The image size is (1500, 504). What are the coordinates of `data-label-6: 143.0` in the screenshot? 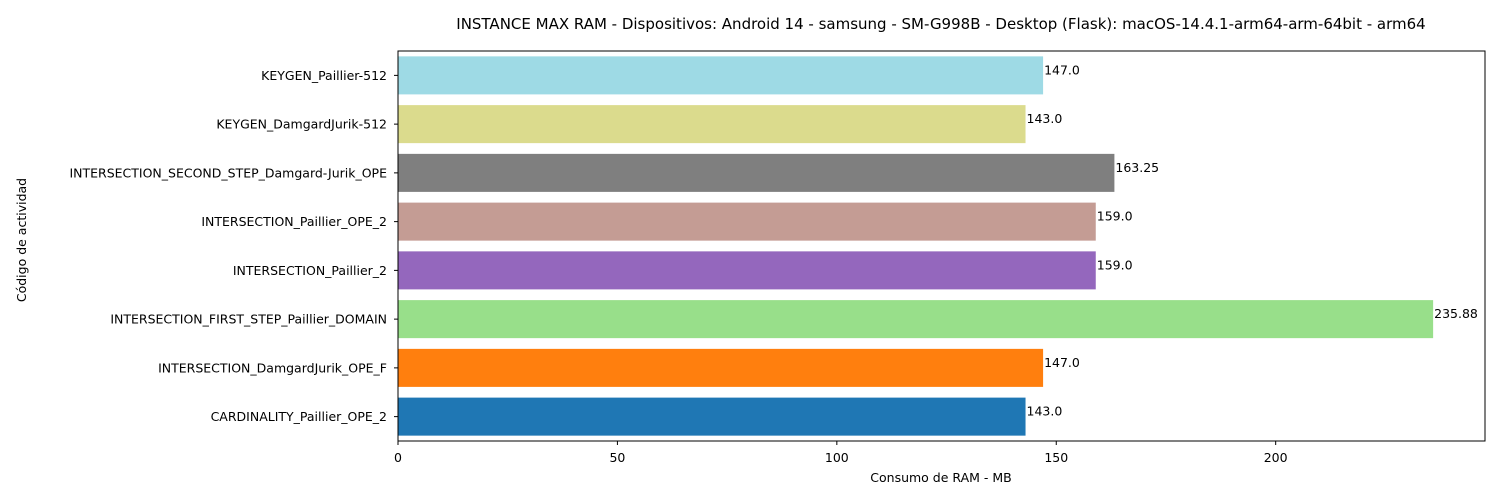 It's located at (1045, 118).